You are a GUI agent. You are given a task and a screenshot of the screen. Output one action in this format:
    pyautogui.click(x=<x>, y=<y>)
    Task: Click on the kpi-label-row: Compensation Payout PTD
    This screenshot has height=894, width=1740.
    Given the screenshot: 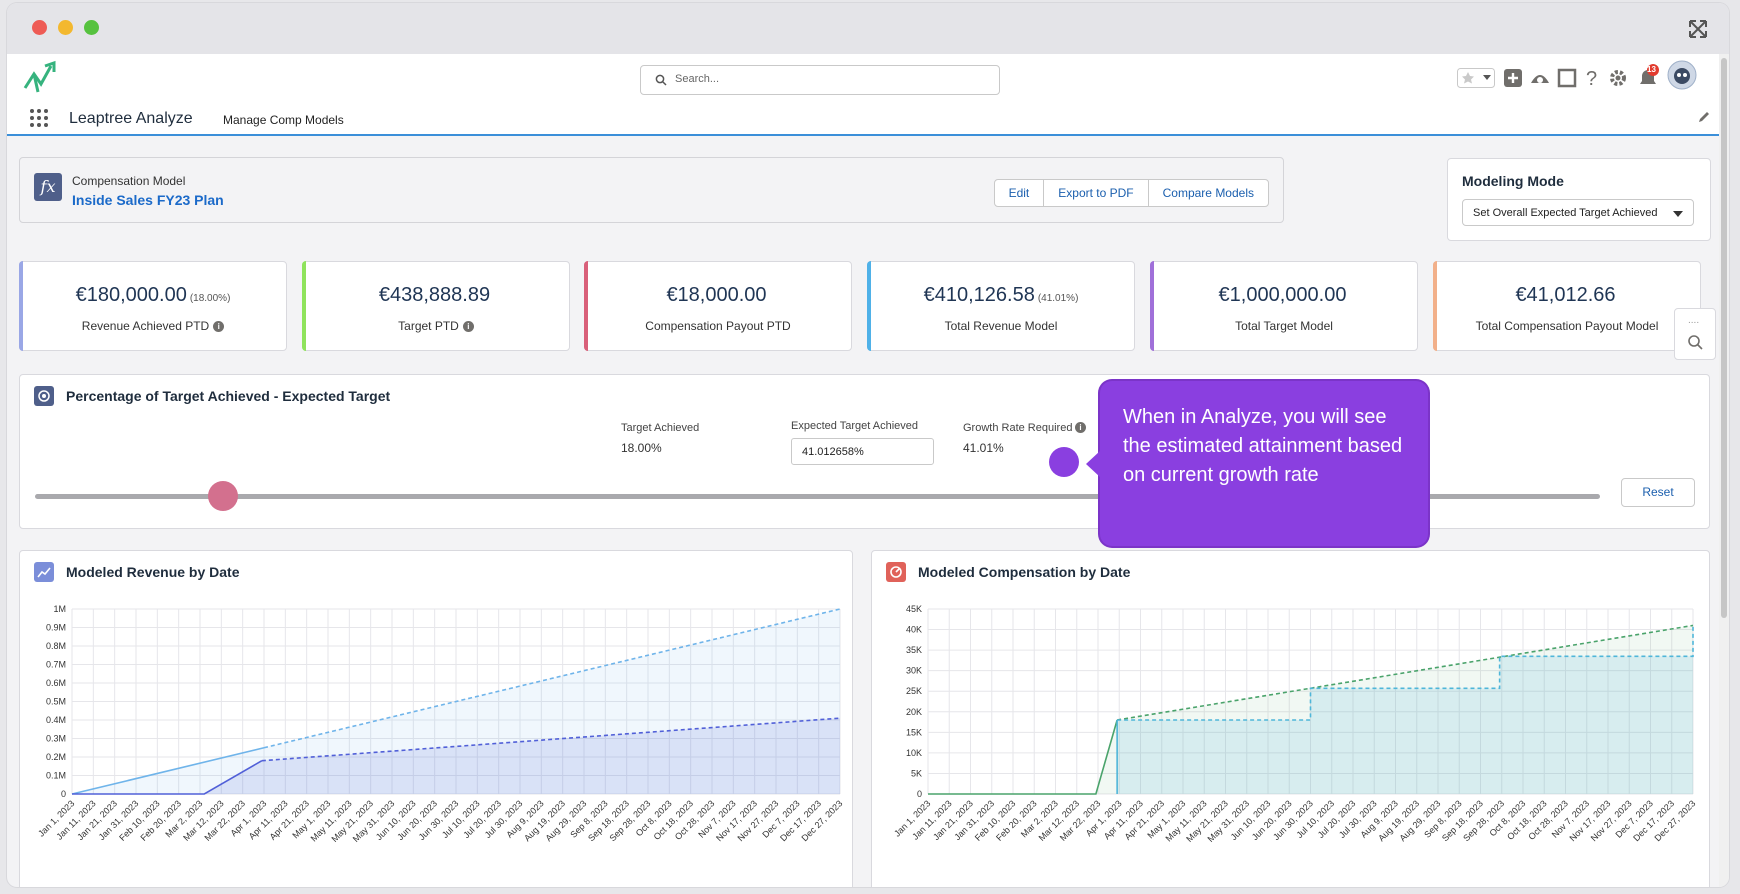 What is the action you would take?
    pyautogui.click(x=718, y=326)
    